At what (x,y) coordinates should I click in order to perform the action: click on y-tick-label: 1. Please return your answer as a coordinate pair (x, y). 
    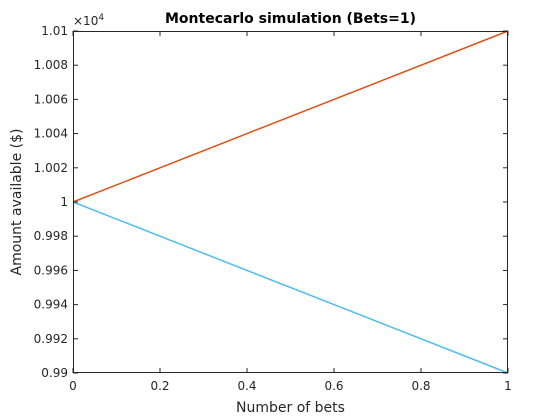
    Looking at the image, I should click on (64, 202).